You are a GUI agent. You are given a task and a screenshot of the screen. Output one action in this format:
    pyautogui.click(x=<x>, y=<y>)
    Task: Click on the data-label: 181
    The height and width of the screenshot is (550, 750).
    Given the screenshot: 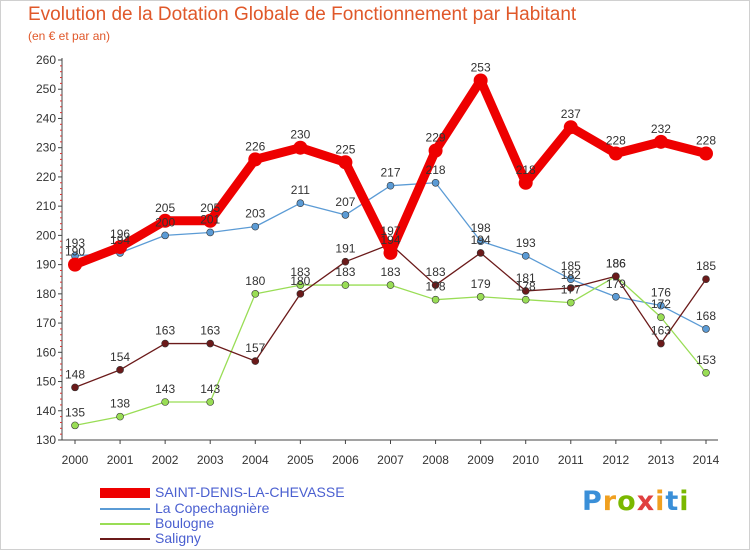 What is the action you would take?
    pyautogui.click(x=526, y=278)
    